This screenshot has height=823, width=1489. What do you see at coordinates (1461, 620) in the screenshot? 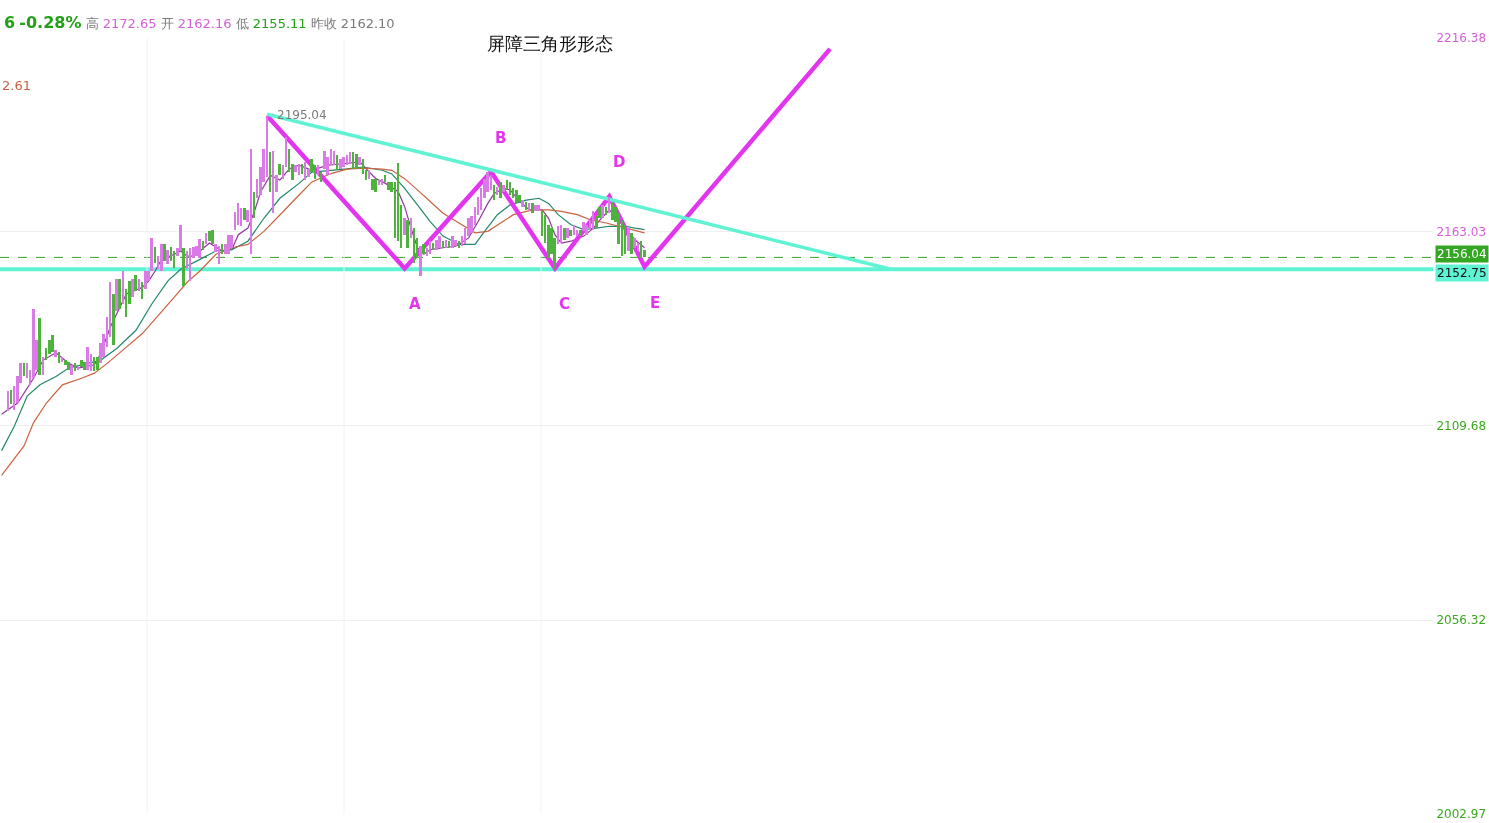
I see `y-tick-label: 2056.32` at bounding box center [1461, 620].